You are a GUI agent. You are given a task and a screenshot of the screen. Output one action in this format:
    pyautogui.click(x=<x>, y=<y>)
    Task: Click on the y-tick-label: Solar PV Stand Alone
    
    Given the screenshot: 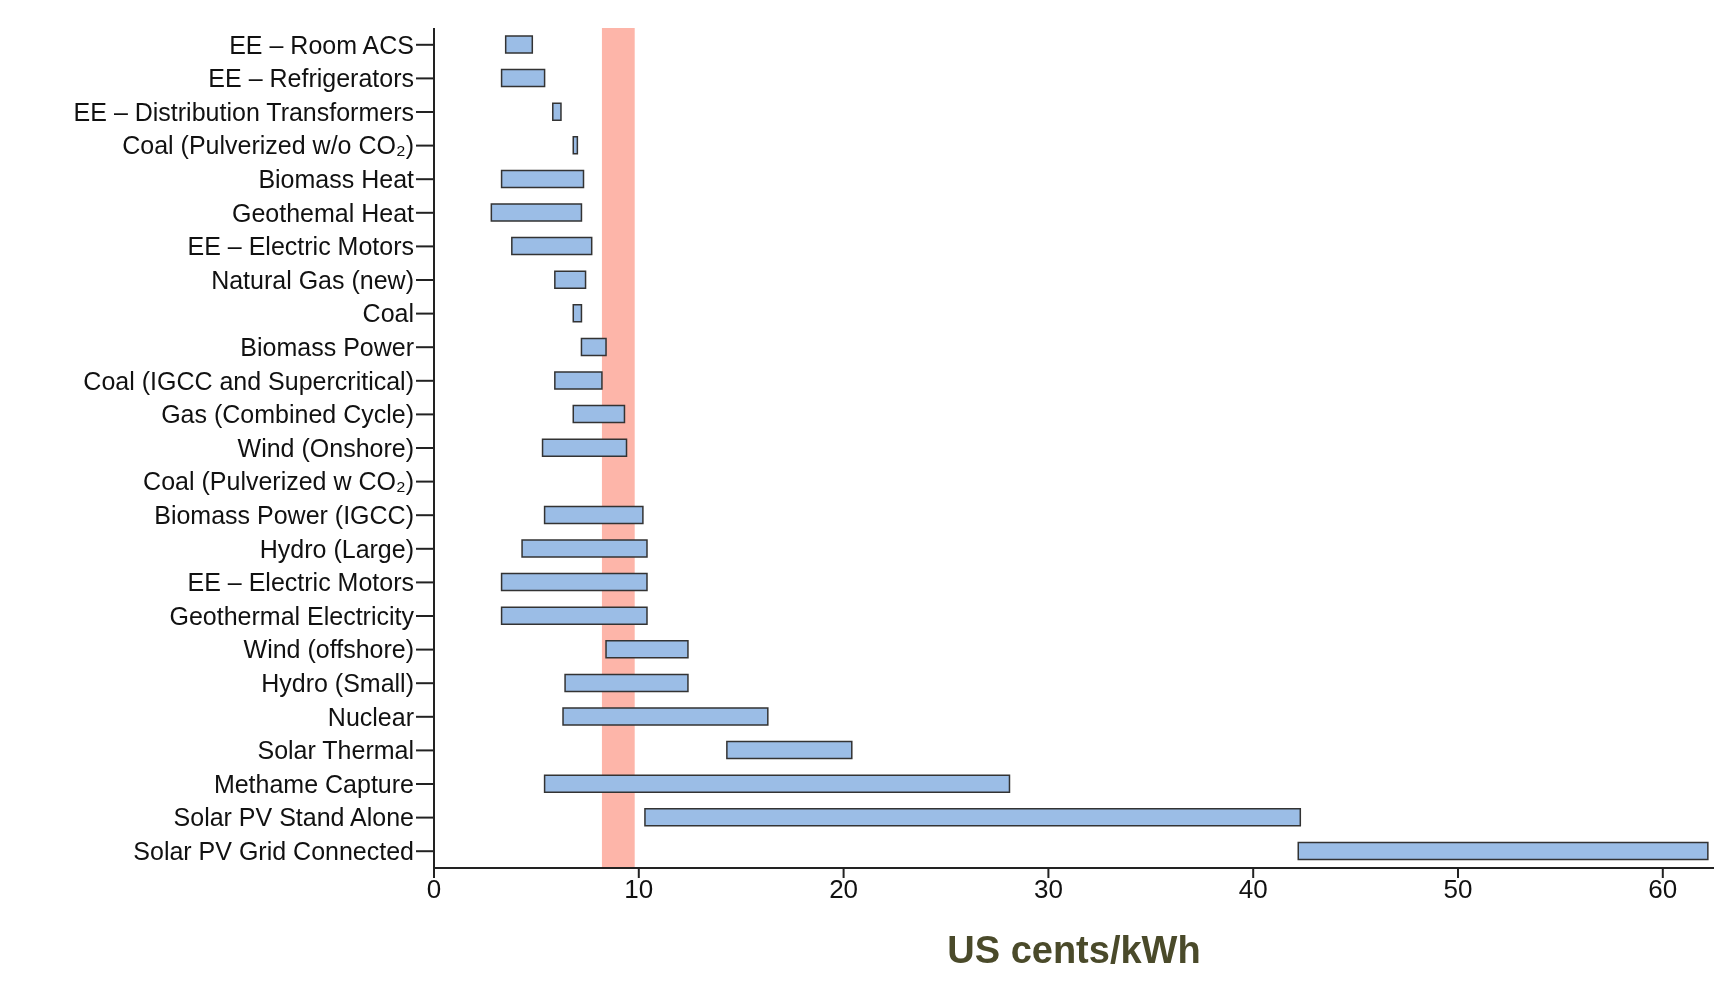 What is the action you would take?
    pyautogui.click(x=293, y=817)
    